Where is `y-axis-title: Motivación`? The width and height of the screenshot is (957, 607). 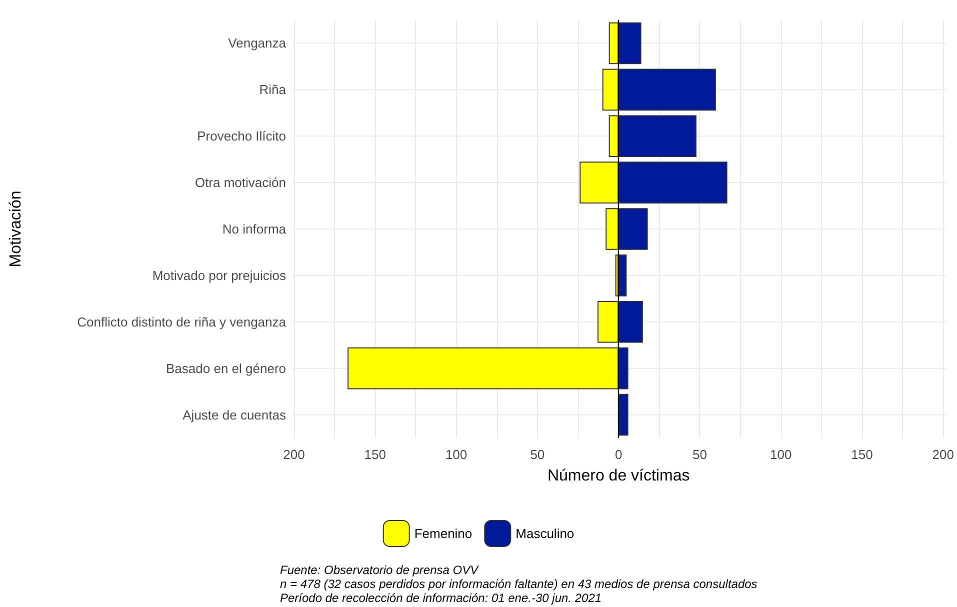 y-axis-title: Motivación is located at coordinates (16, 229).